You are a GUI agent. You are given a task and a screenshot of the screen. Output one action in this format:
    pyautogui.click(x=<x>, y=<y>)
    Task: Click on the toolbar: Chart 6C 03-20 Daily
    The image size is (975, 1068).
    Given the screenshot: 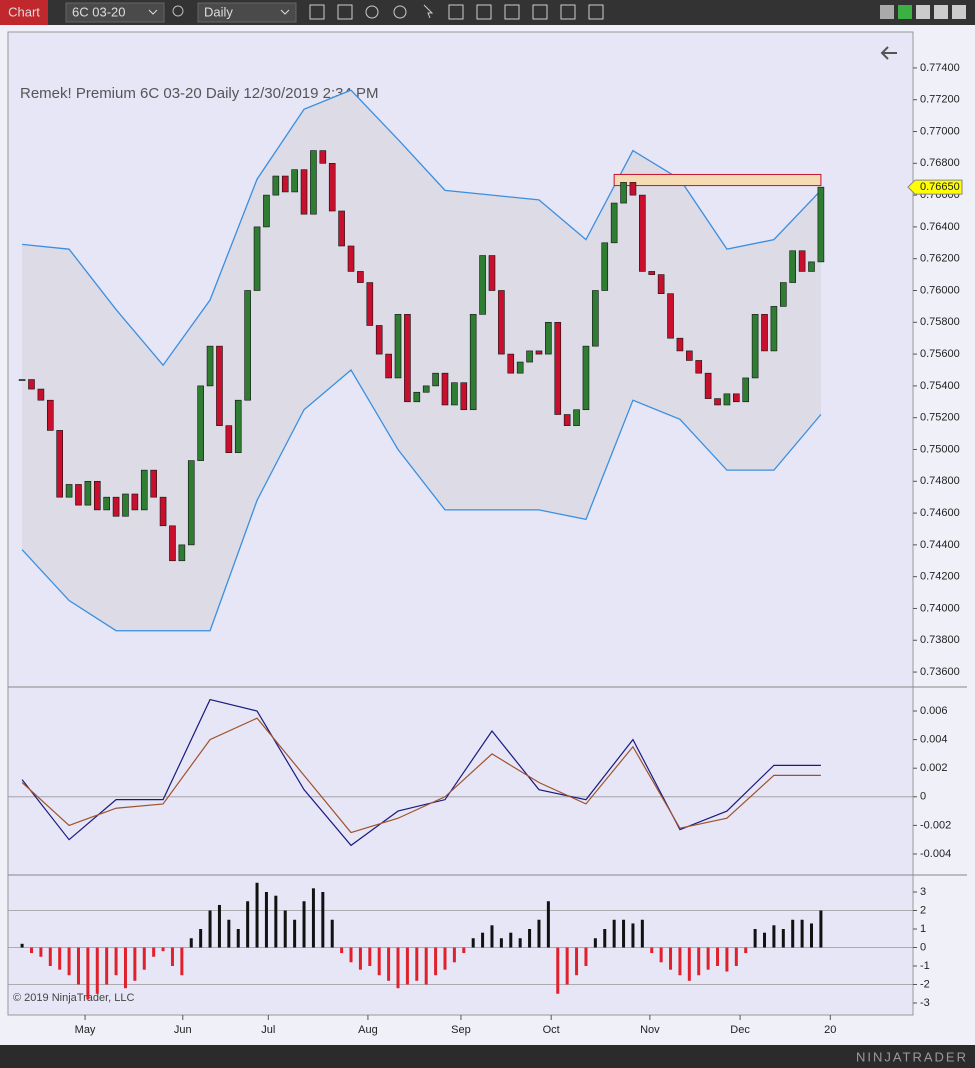 What is the action you would take?
    pyautogui.click(x=487, y=12)
    